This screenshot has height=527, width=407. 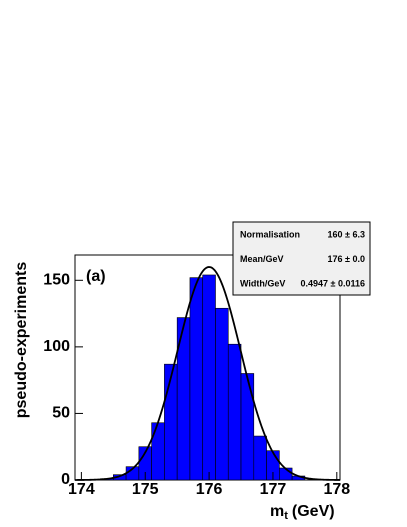 What do you see at coordinates (61, 413) in the screenshot?
I see `y-tick-label: 50` at bounding box center [61, 413].